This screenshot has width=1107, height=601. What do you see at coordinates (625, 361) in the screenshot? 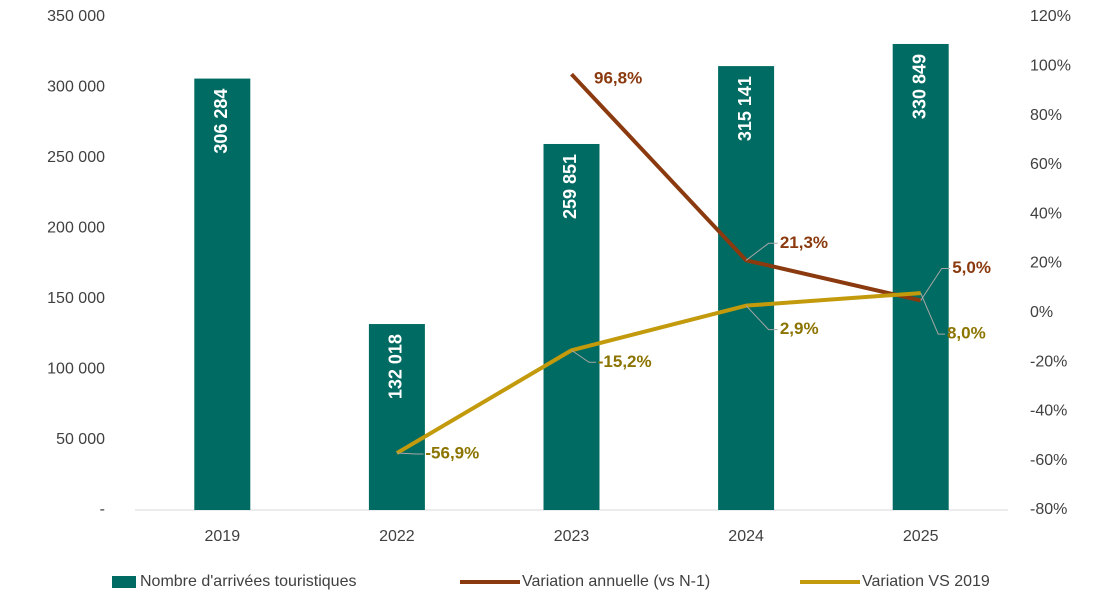
I see `line-value-label: -15,2%` at bounding box center [625, 361].